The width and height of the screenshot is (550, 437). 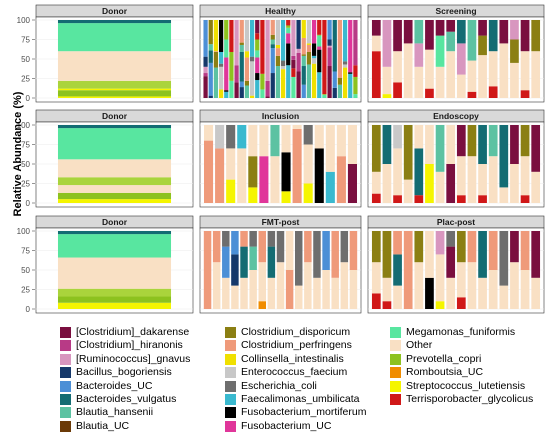 I want to click on legend-label: Blautia_hansenii, so click(x=115, y=412).